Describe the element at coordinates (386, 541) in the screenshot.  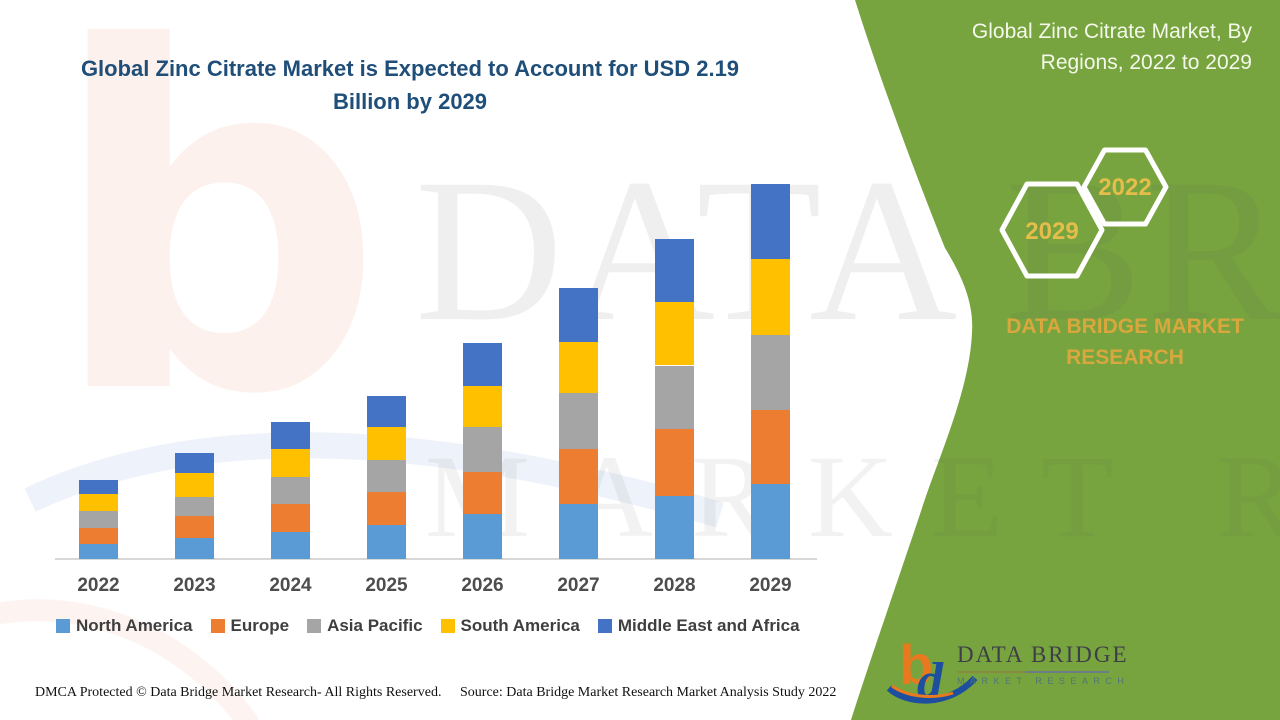
I see `bar-segment-2025-north-america` at that location.